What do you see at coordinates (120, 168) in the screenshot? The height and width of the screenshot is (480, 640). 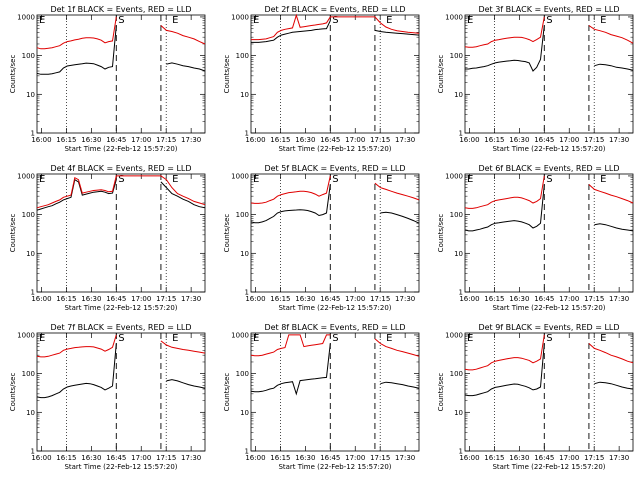 I see `panel-title: Det 4f BLACK = Events, RED = LLD` at bounding box center [120, 168].